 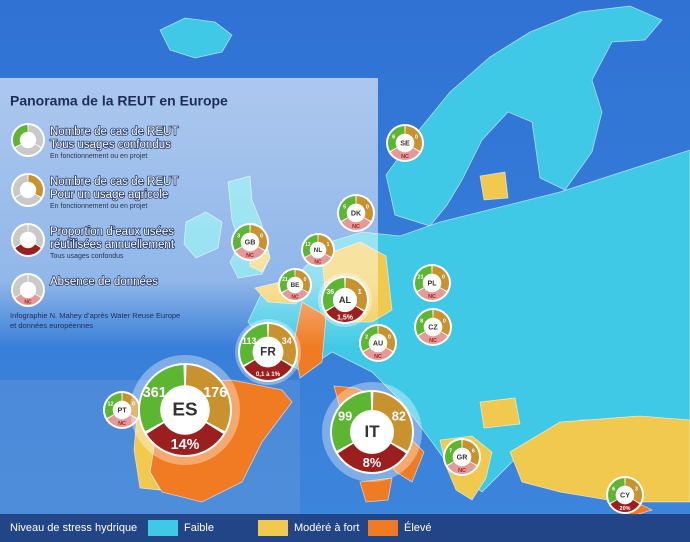 I want to click on badge-value: 3, so click(x=636, y=489).